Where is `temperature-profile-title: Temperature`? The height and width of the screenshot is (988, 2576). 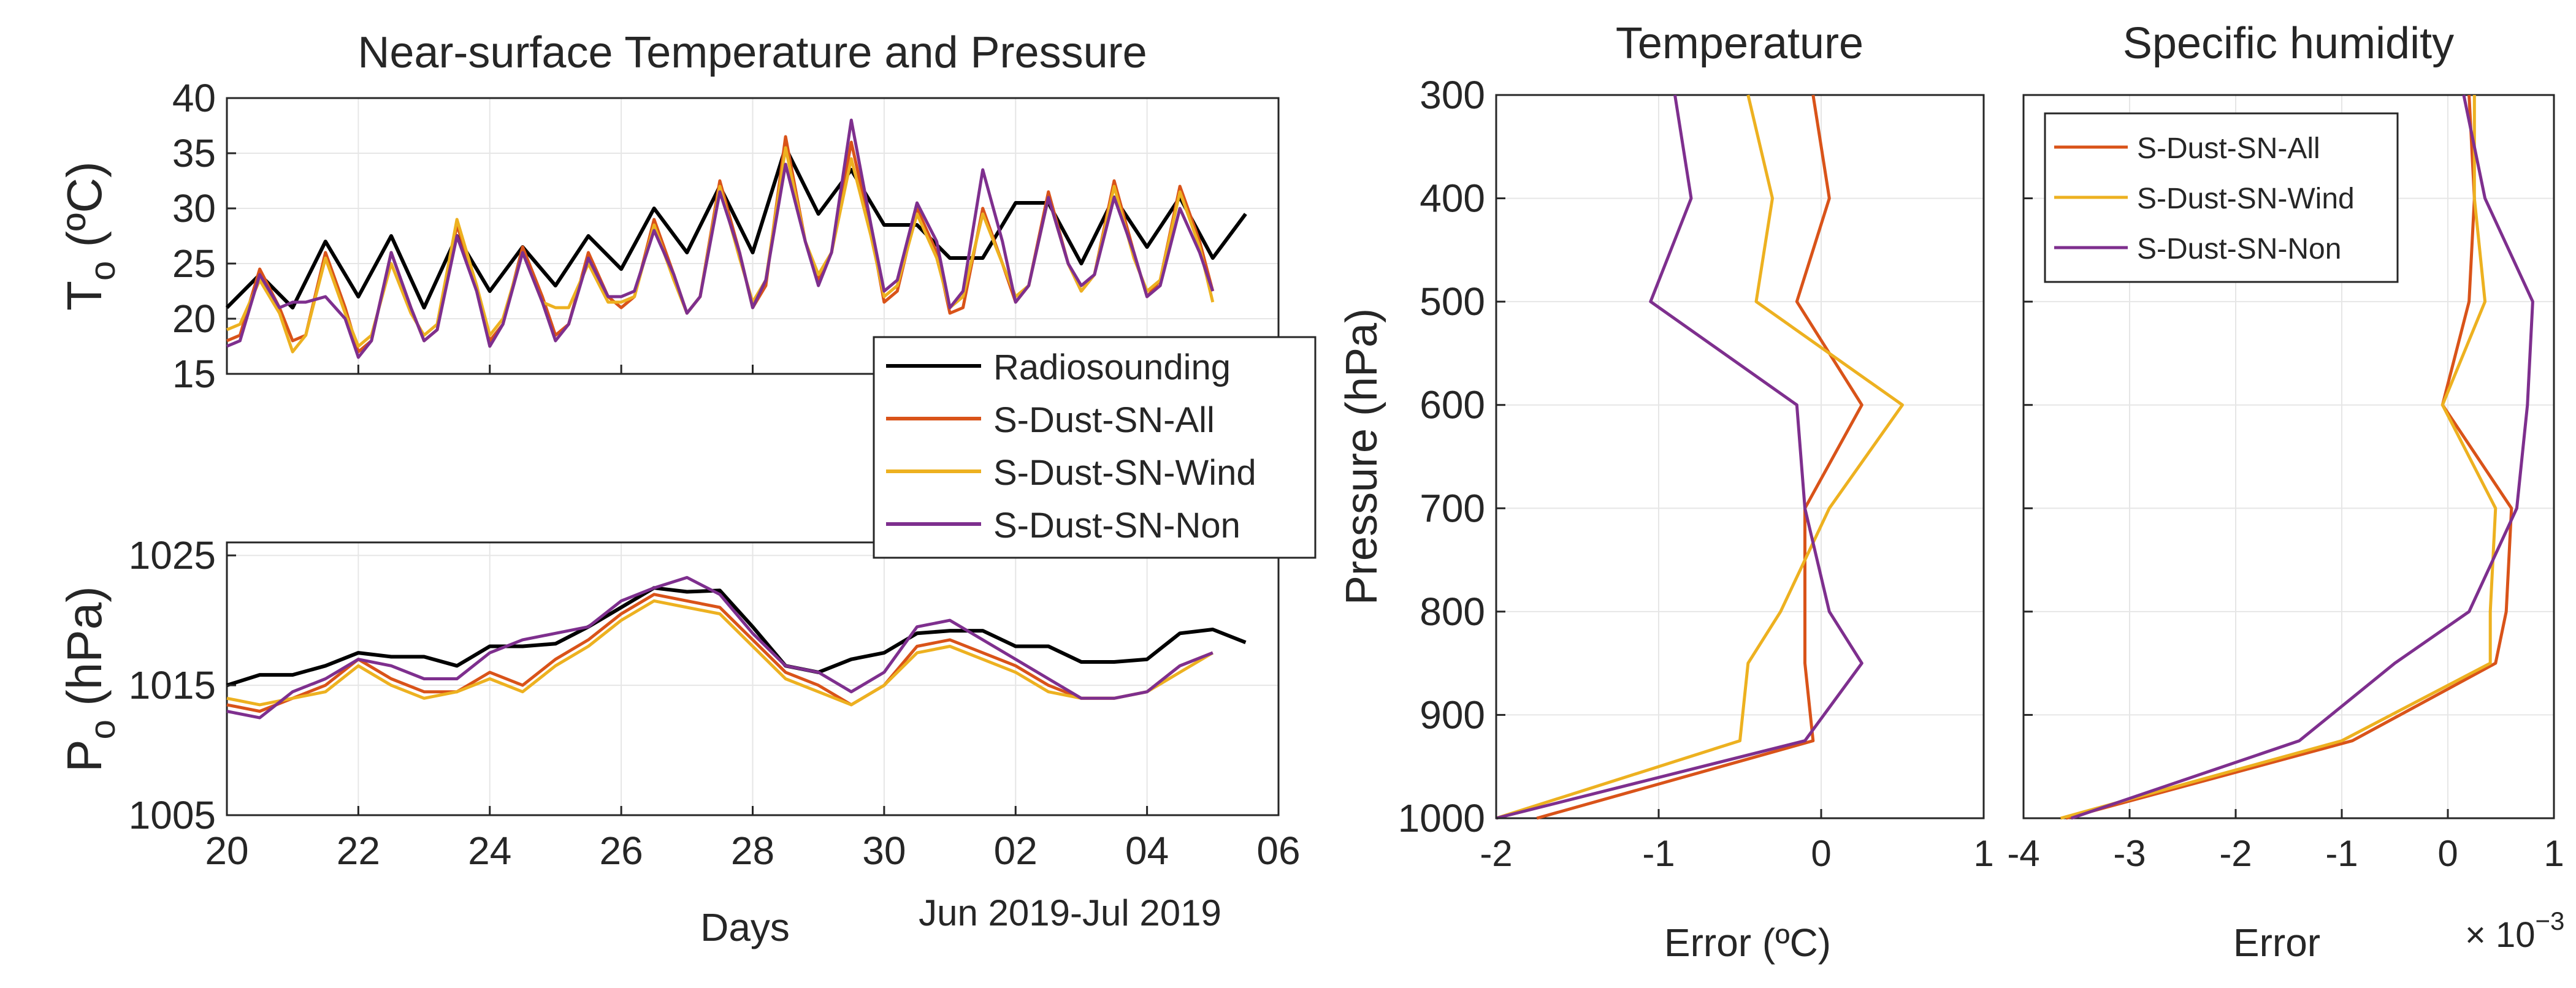 temperature-profile-title: Temperature is located at coordinates (1739, 43).